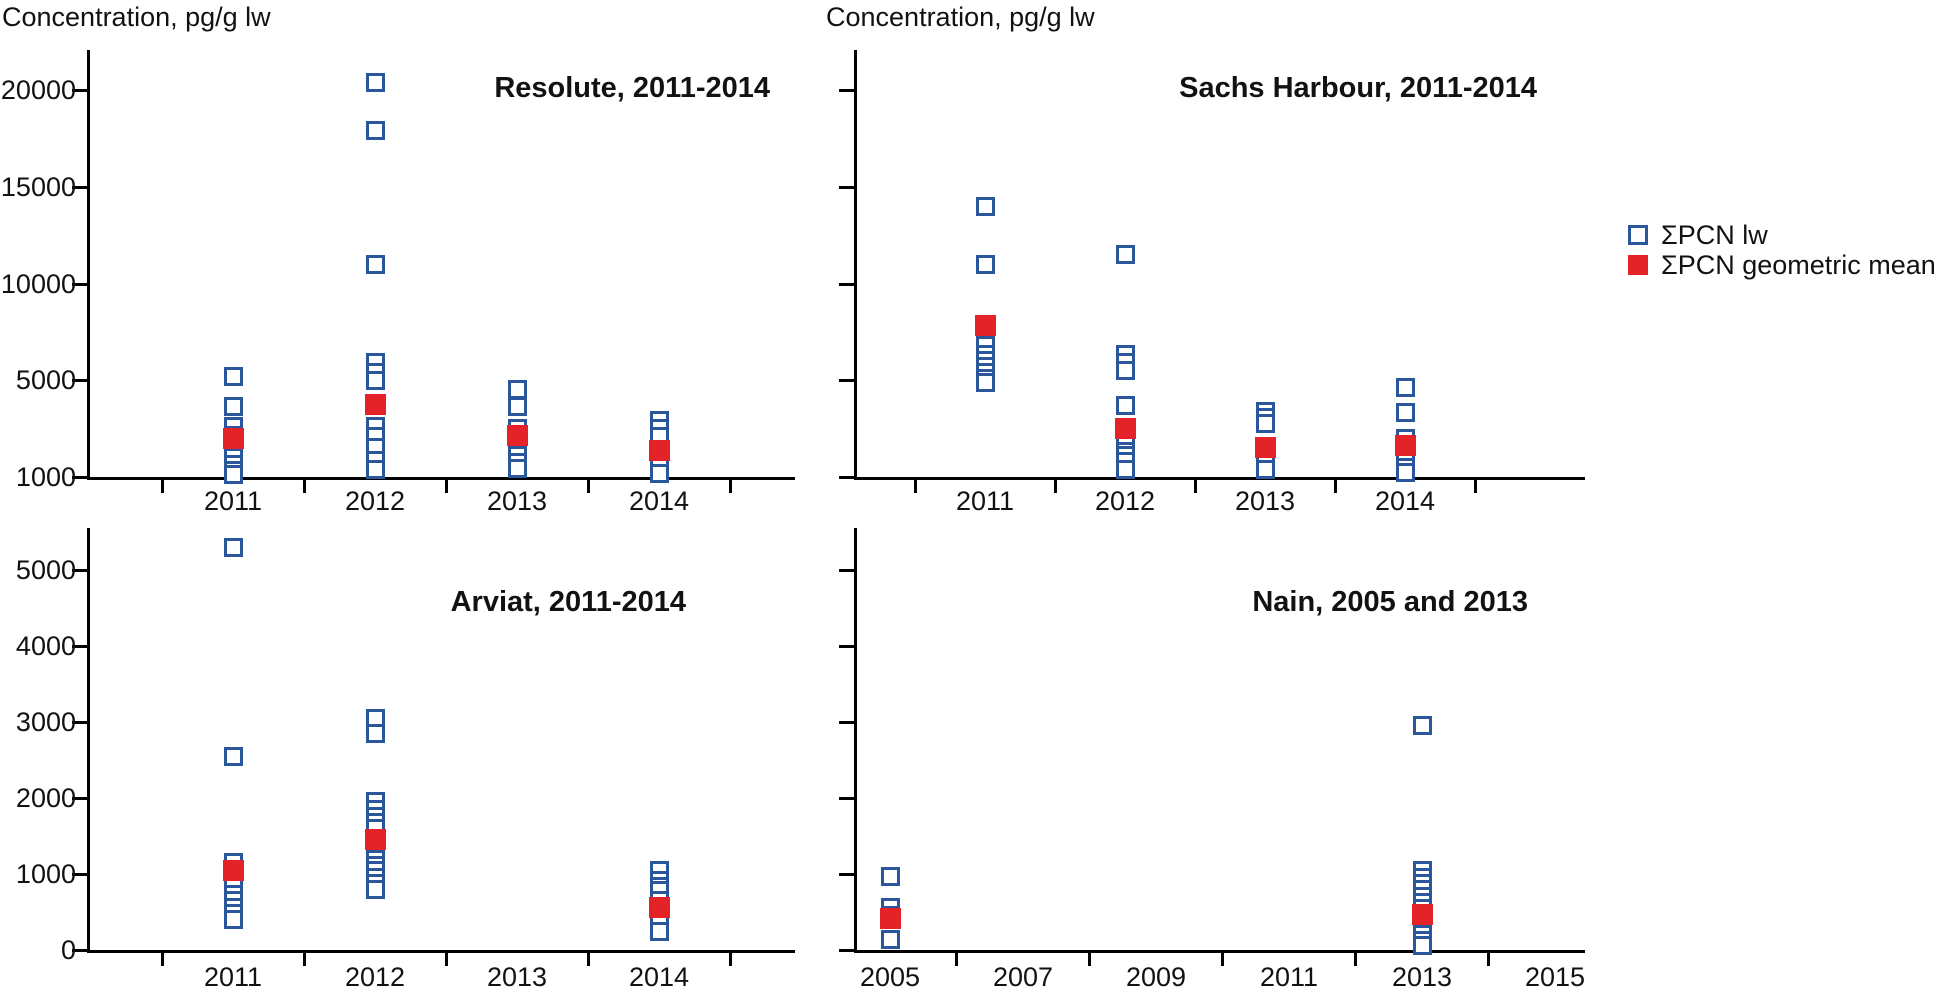 The image size is (1942, 1004). What do you see at coordinates (45, 798) in the screenshot?
I see `y-tick-label: 2000` at bounding box center [45, 798].